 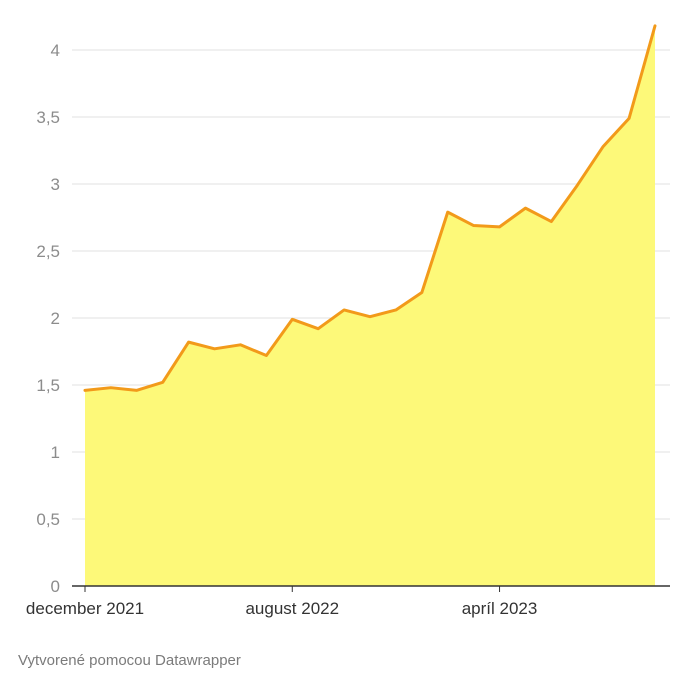 What do you see at coordinates (55, 184) in the screenshot?
I see `y-tick-label: 3` at bounding box center [55, 184].